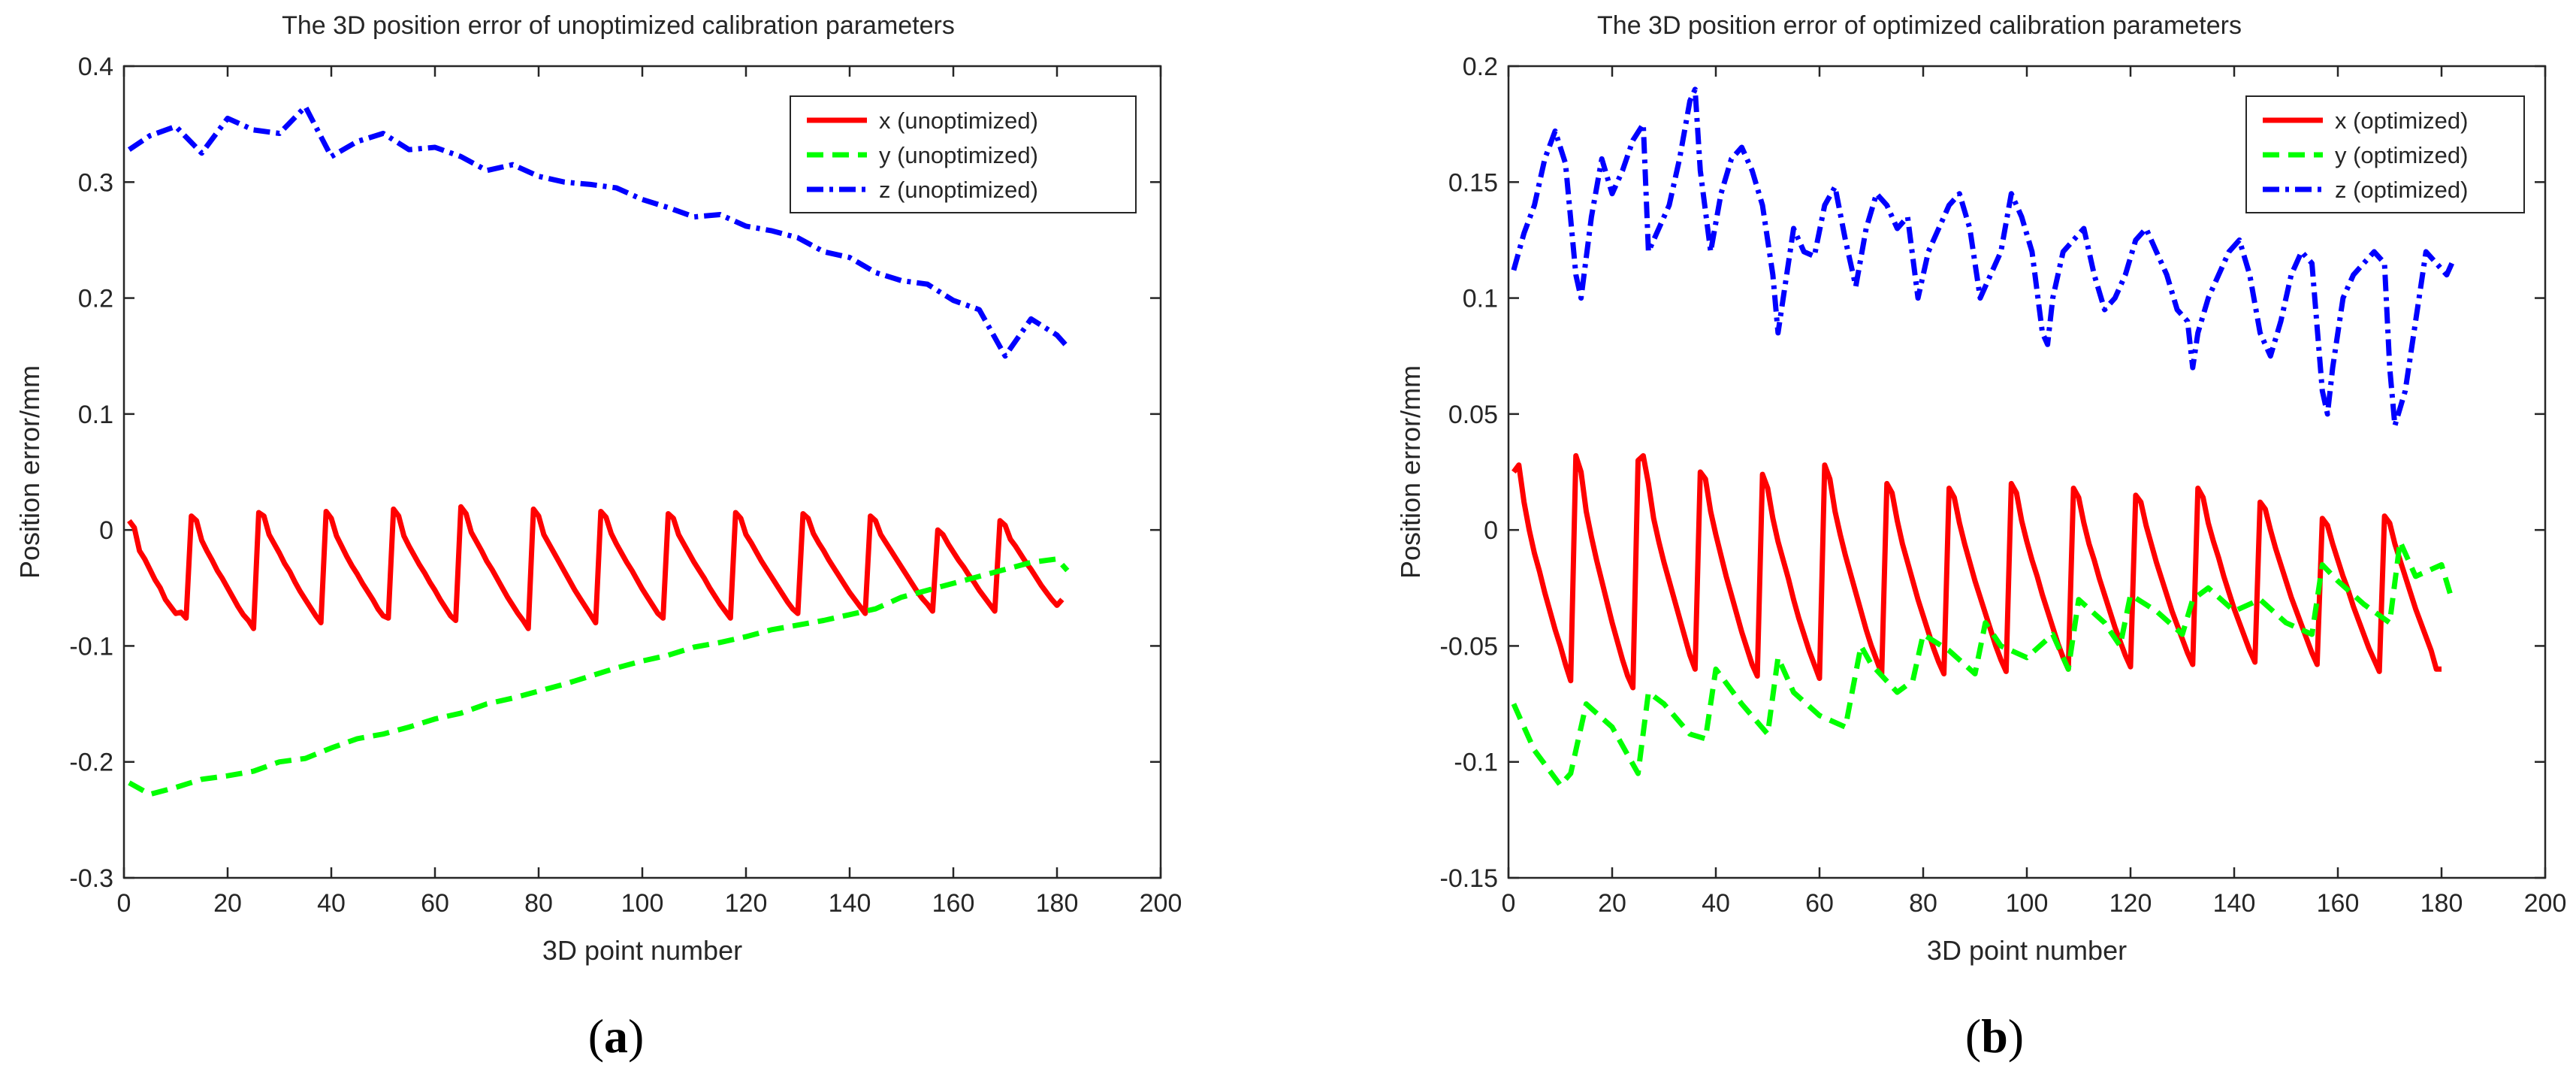 This screenshot has height=1071, width=2576. I want to click on legend-label: x (optimized), so click(2401, 120).